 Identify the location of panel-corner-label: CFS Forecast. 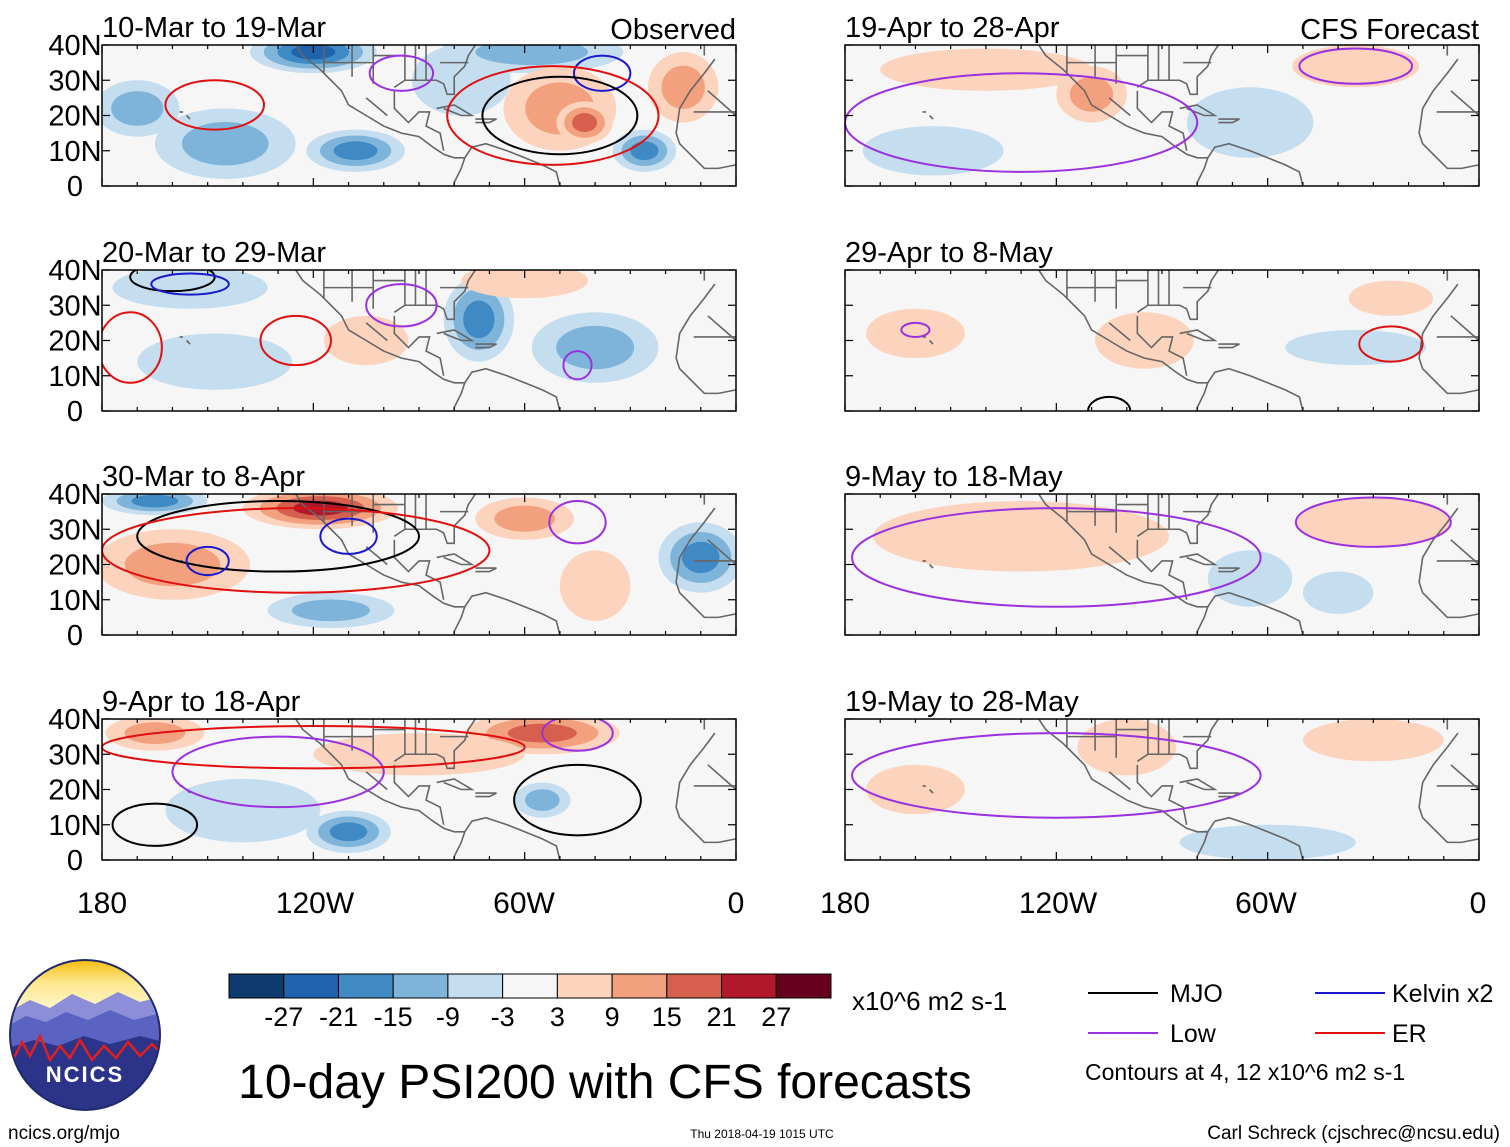
(1389, 30).